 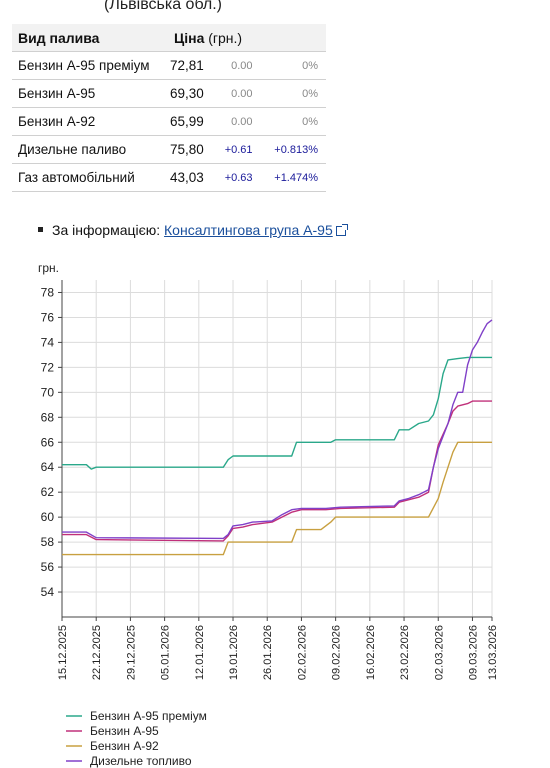 What do you see at coordinates (48, 317) in the screenshot?
I see `y-tick-label: 76` at bounding box center [48, 317].